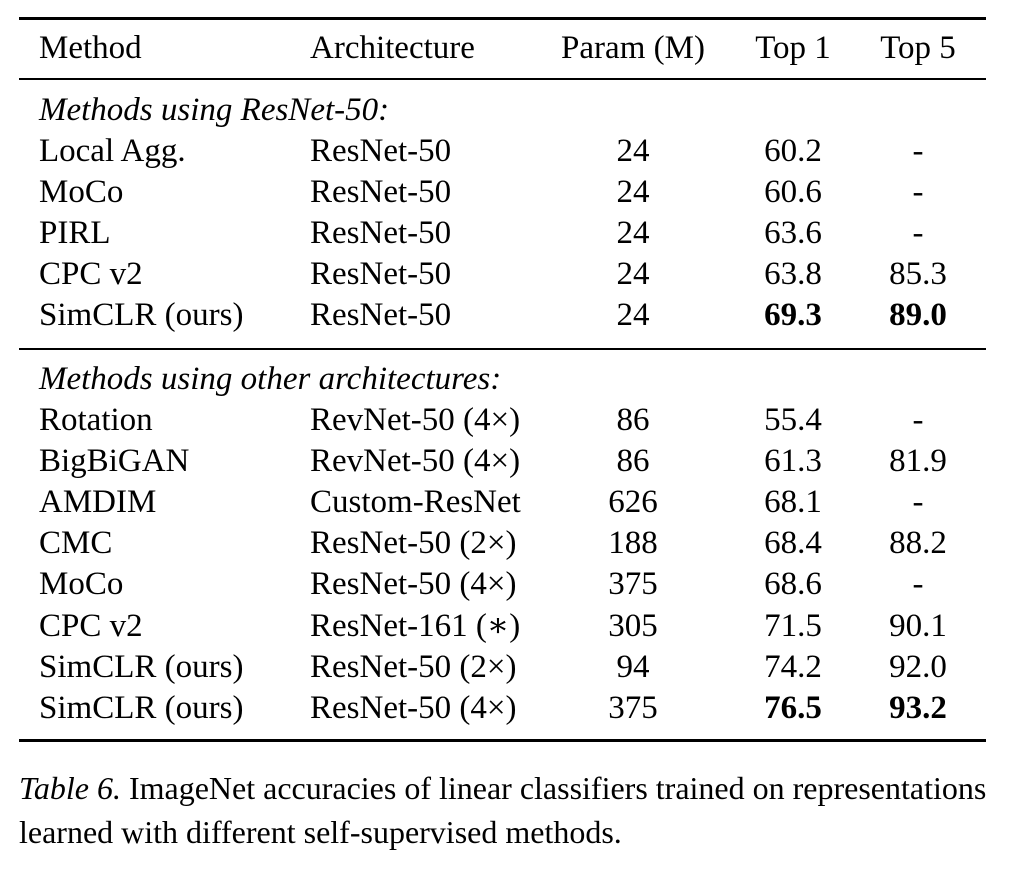  Describe the element at coordinates (918, 625) in the screenshot. I see `cell-top5: 90.1` at that location.